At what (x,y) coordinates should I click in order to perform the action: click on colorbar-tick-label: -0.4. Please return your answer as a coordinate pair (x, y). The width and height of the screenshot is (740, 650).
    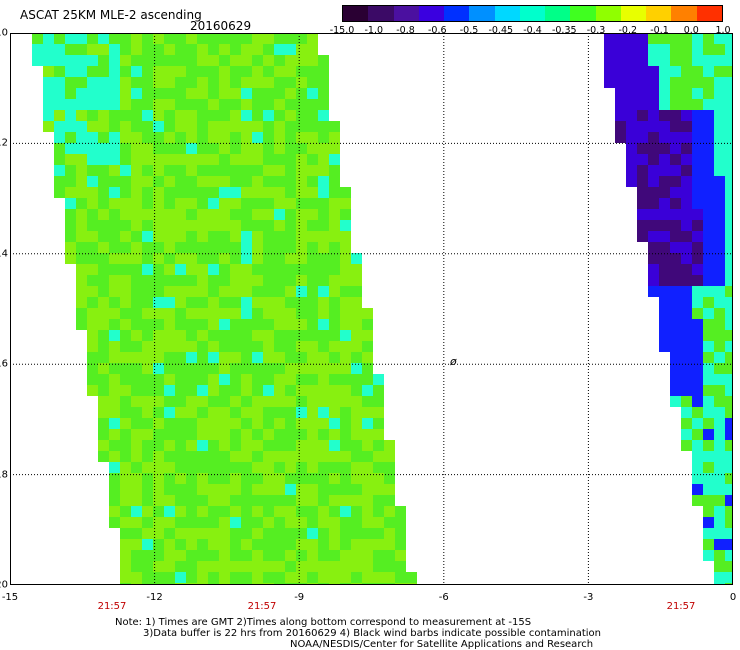
    Looking at the image, I should click on (532, 30).